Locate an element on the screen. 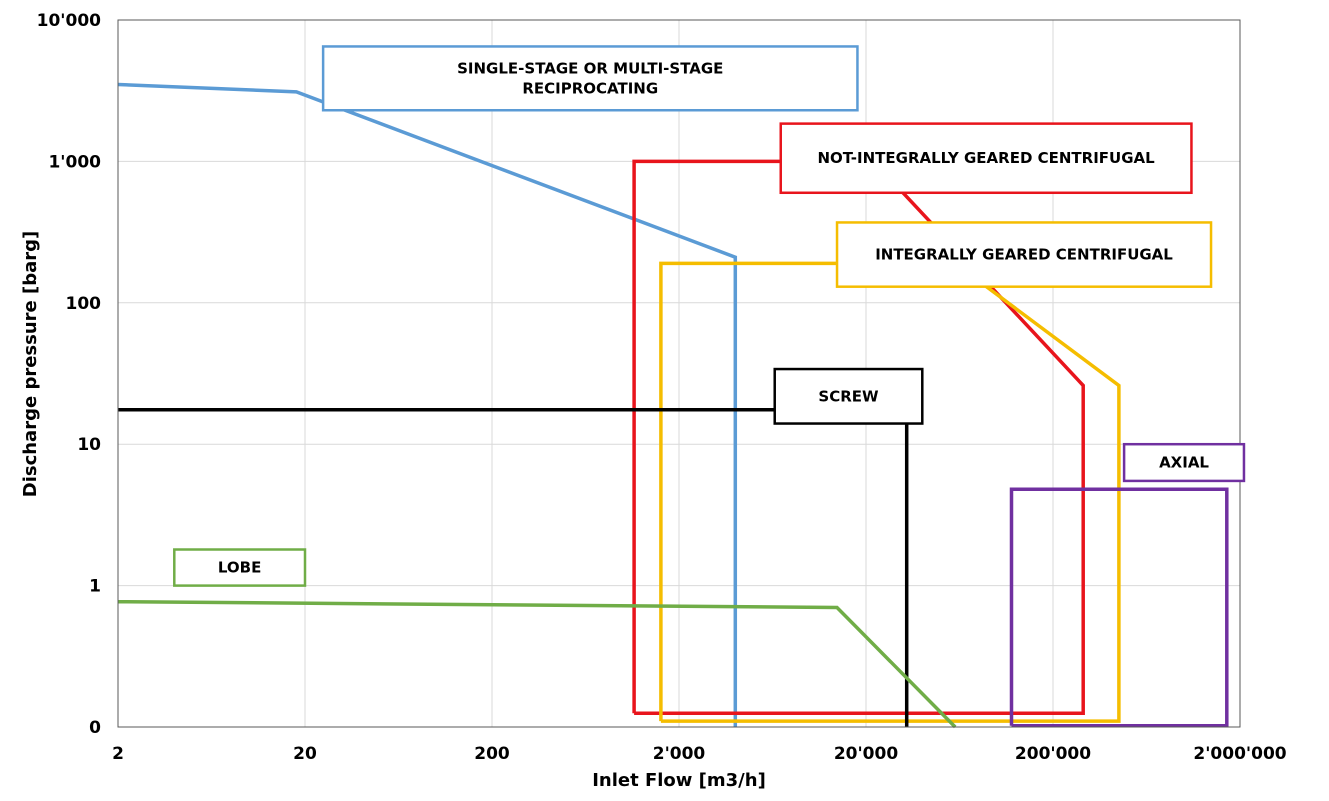  y-tick-label: 10'000 is located at coordinates (69, 21).